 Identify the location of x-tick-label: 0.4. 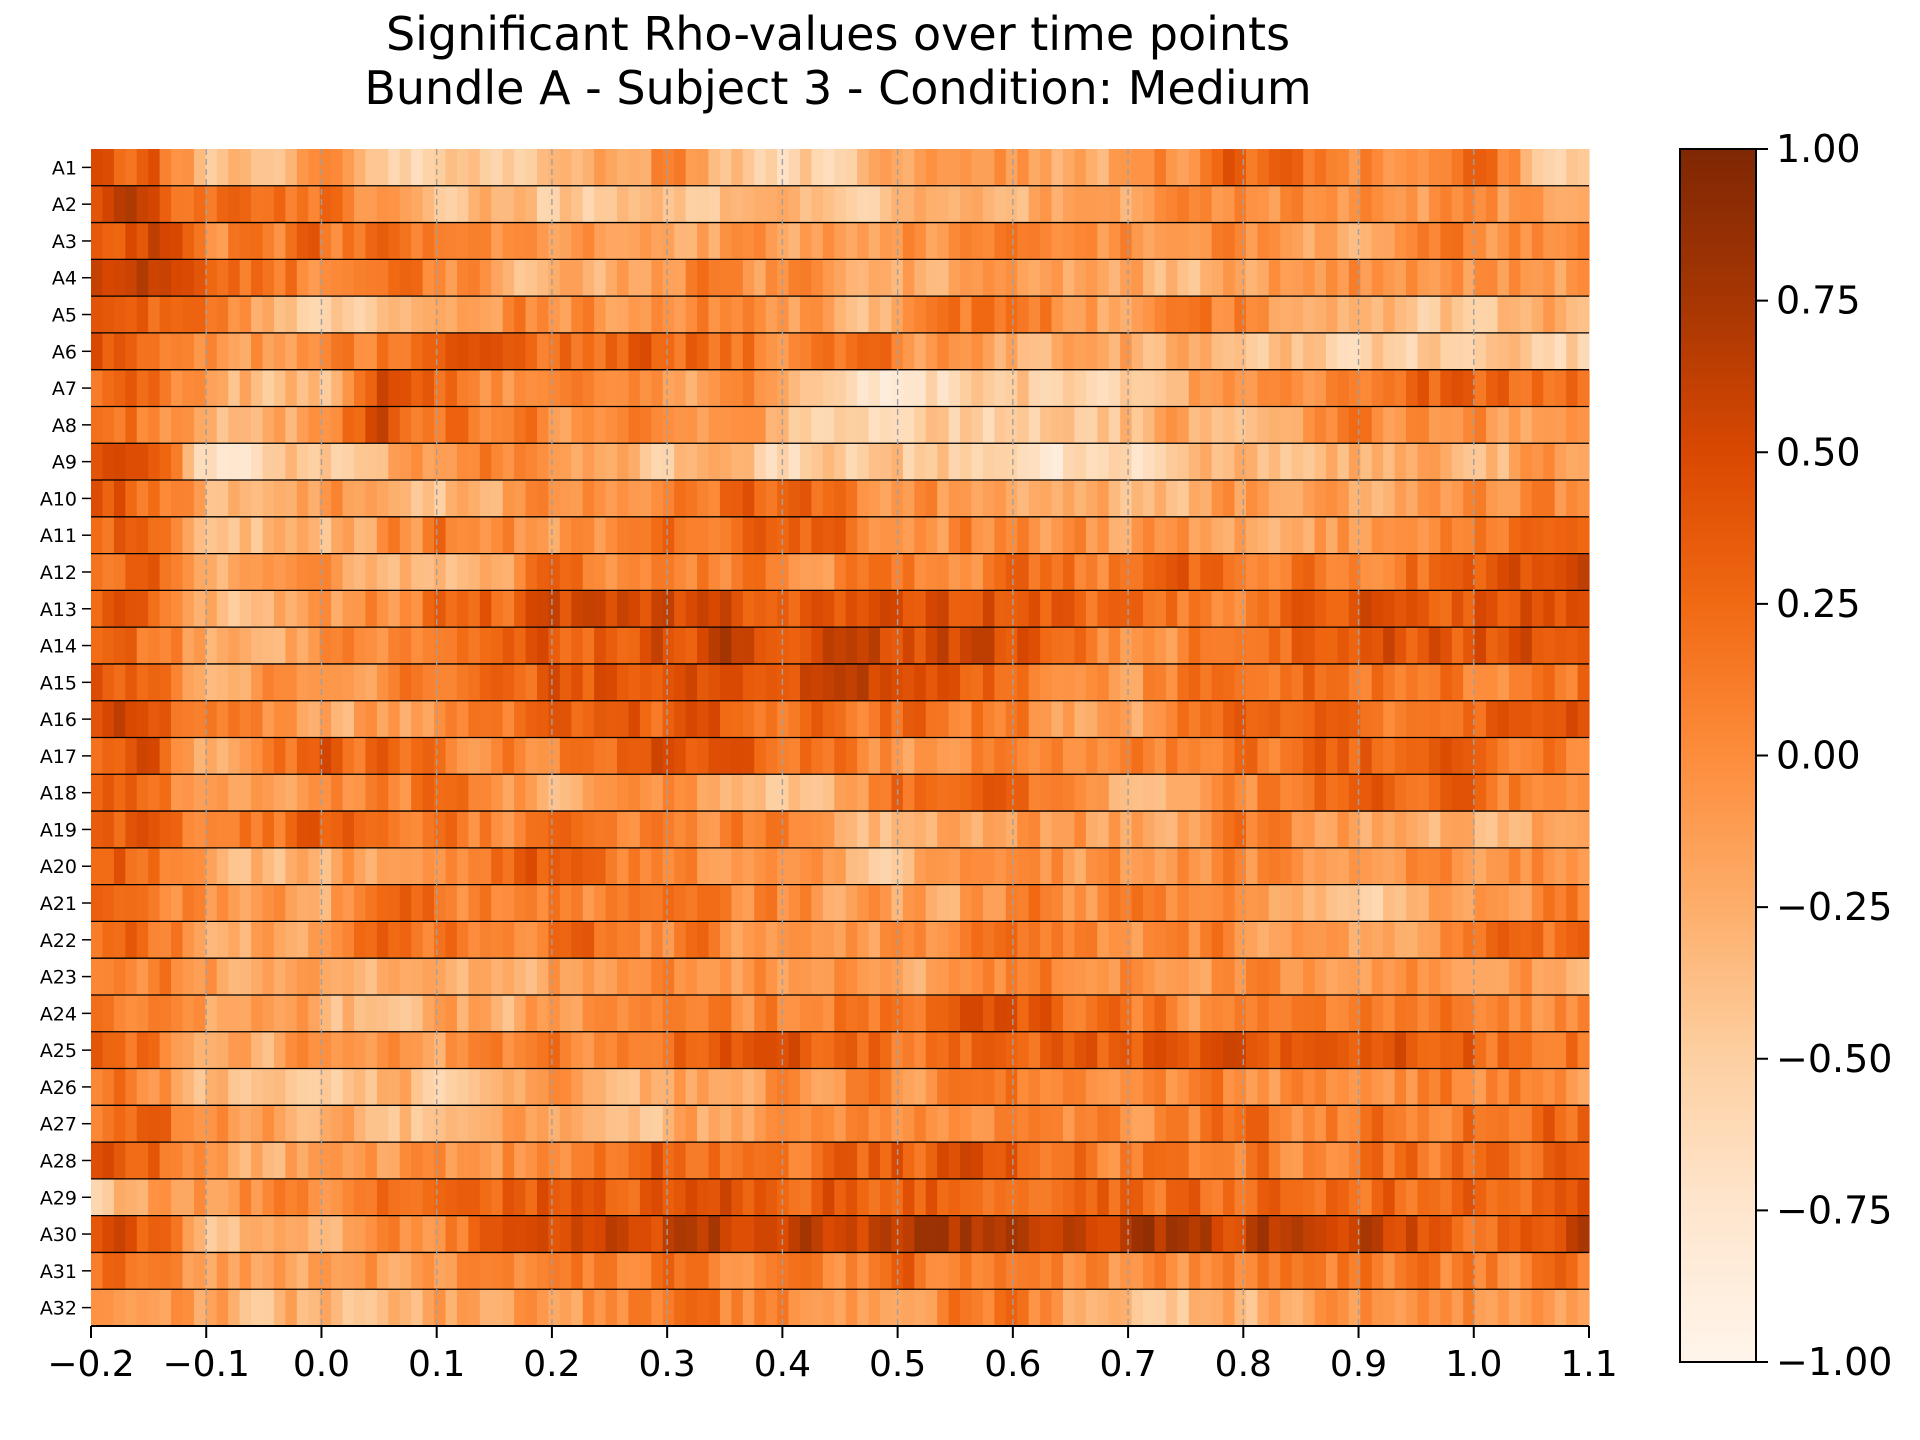
(782, 1364).